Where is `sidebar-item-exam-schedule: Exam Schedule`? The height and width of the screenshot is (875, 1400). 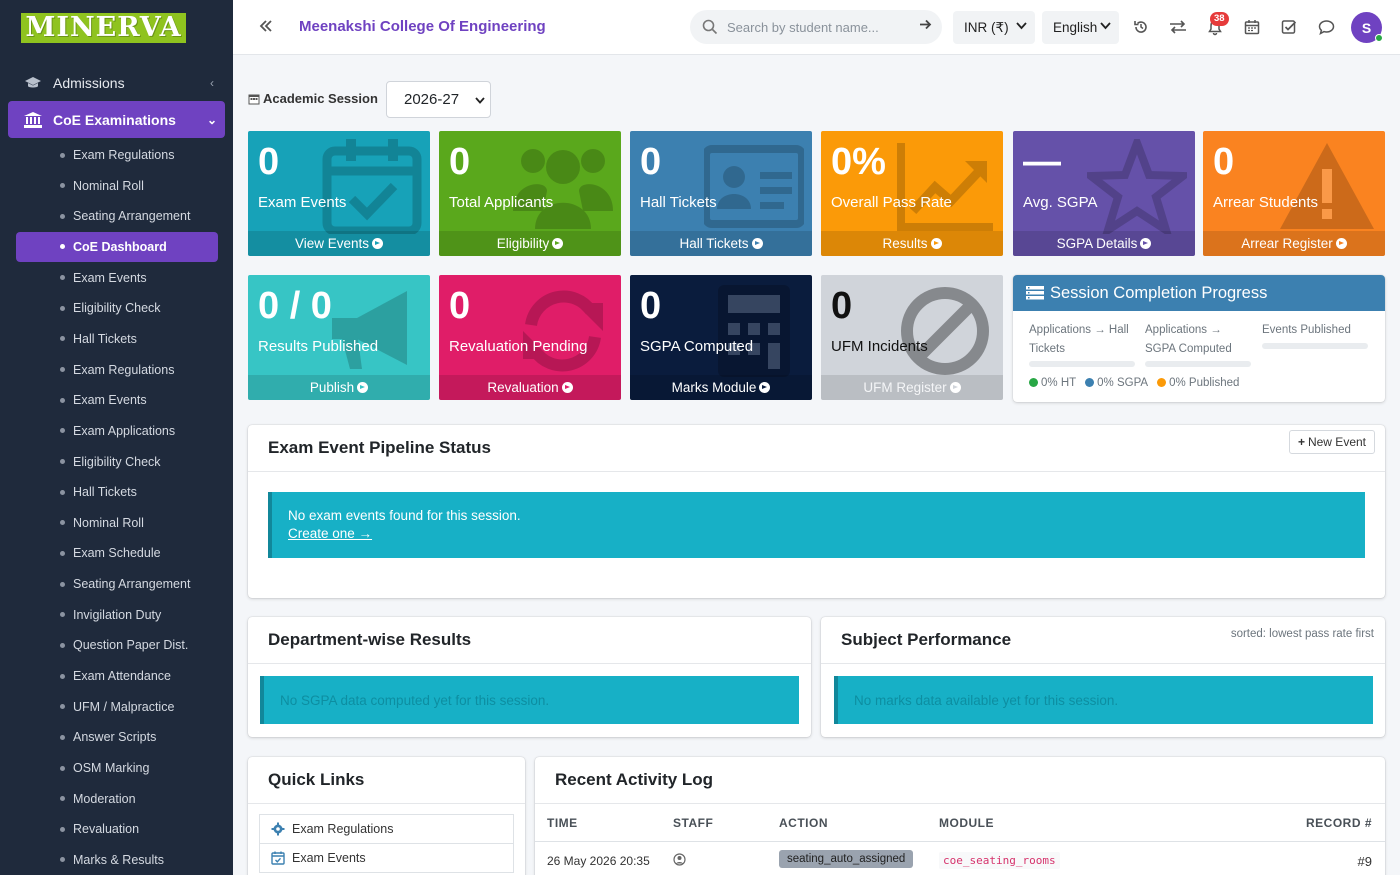 sidebar-item-exam-schedule: Exam Schedule is located at coordinates (117, 553).